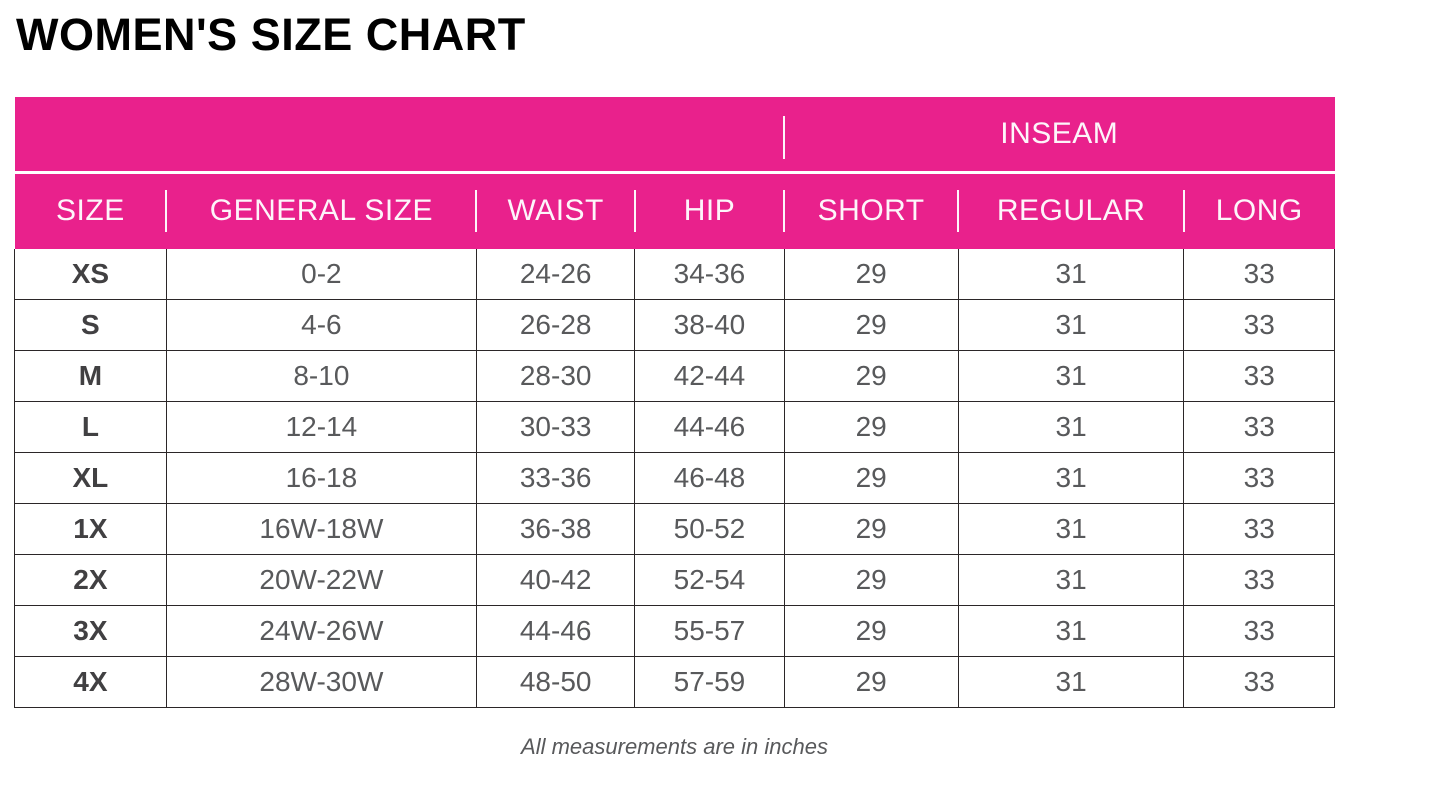 The height and width of the screenshot is (786, 1444). What do you see at coordinates (321, 478) in the screenshot?
I see `cell-general-size: 16-18` at bounding box center [321, 478].